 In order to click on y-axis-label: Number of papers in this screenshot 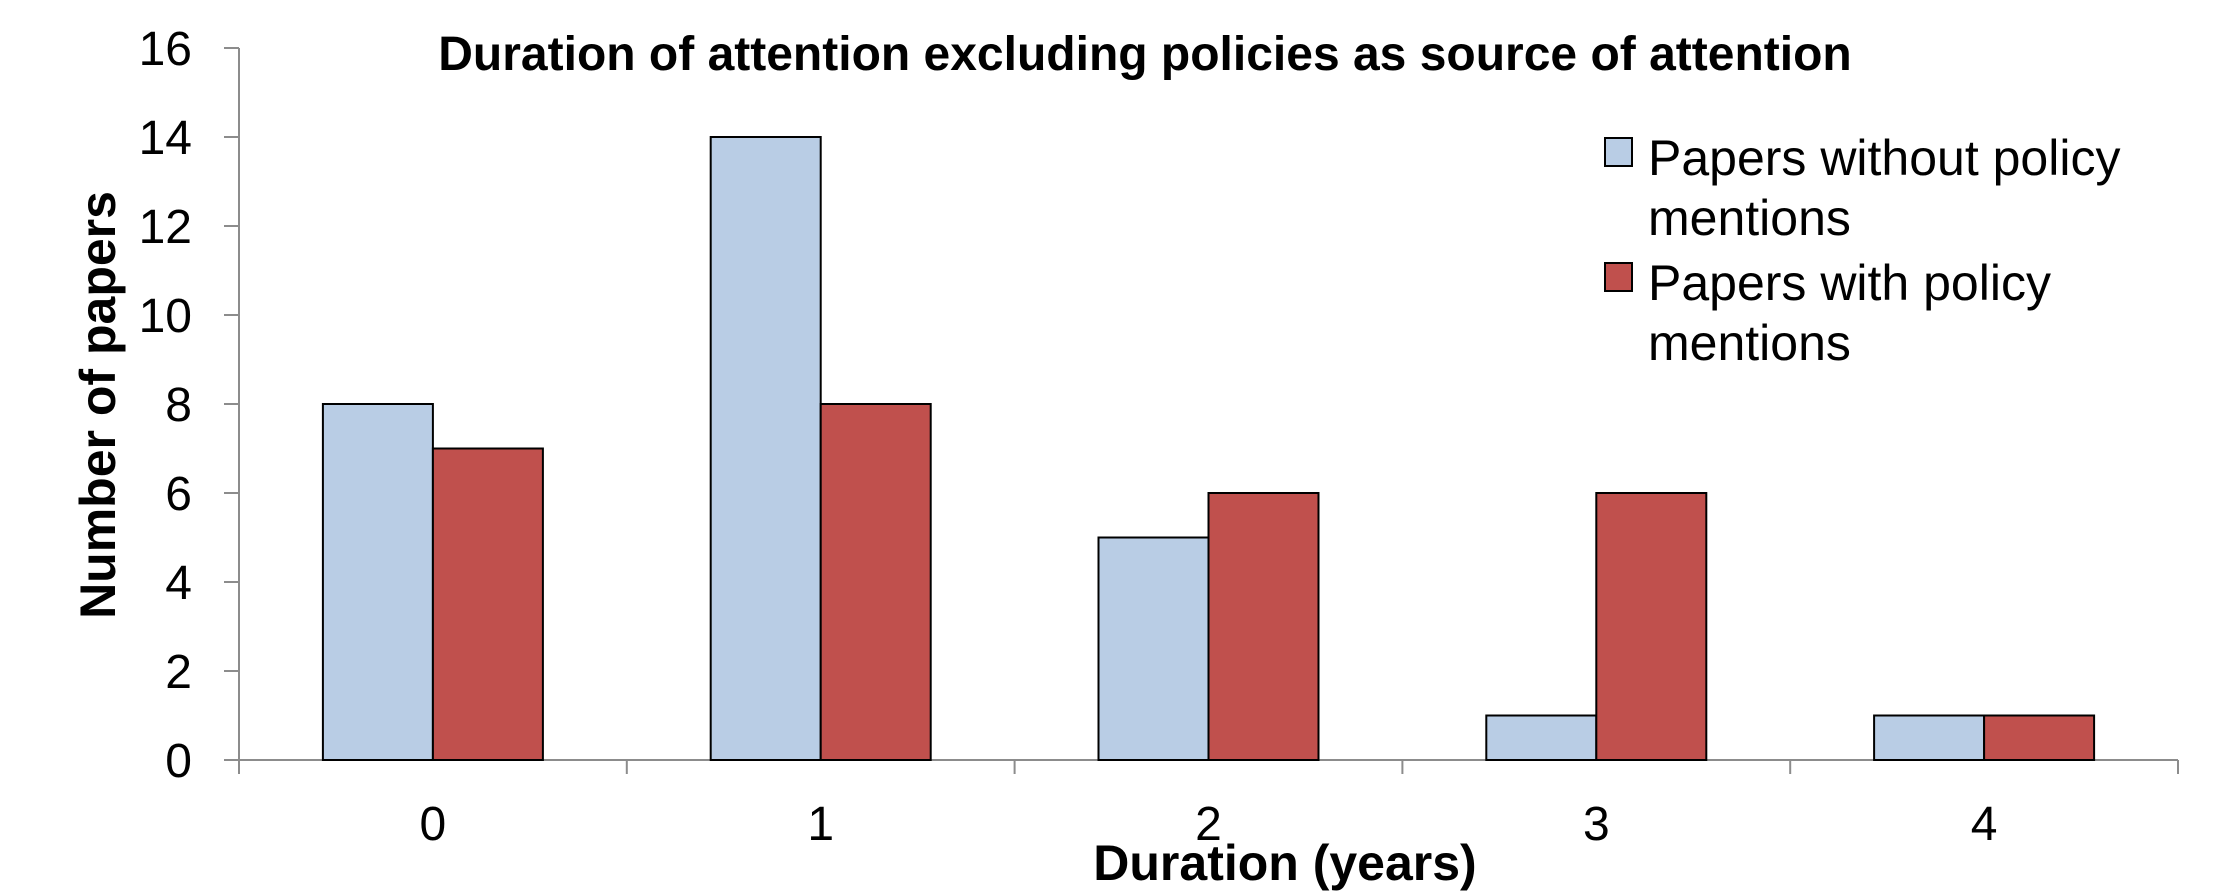, I will do `click(98, 405)`.